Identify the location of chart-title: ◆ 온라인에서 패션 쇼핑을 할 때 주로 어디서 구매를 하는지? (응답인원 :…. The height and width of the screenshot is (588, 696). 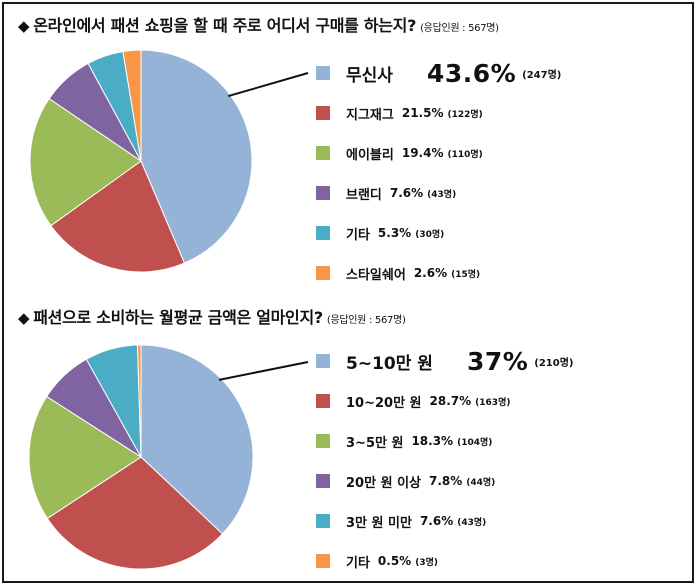
(258, 24).